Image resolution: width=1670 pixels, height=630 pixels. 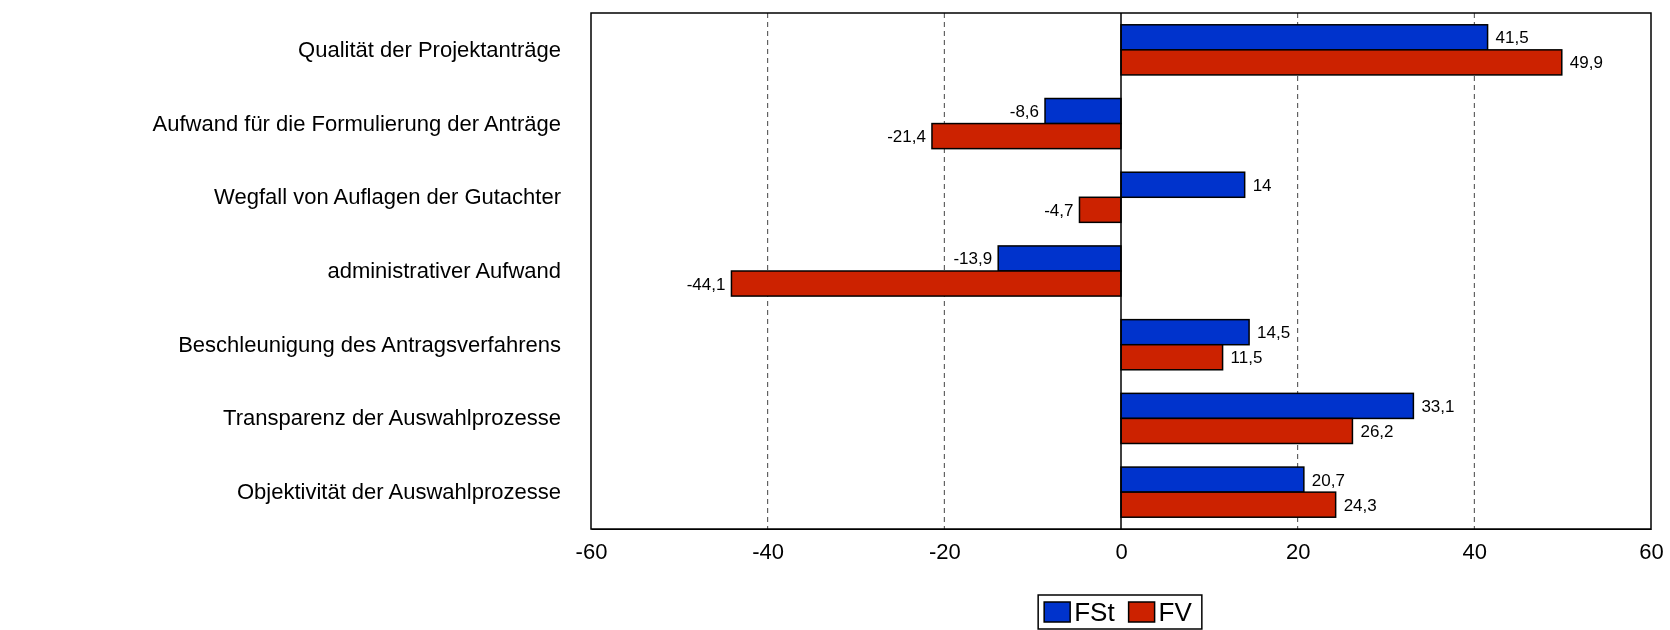 I want to click on legend-label: FSt, so click(x=1095, y=612).